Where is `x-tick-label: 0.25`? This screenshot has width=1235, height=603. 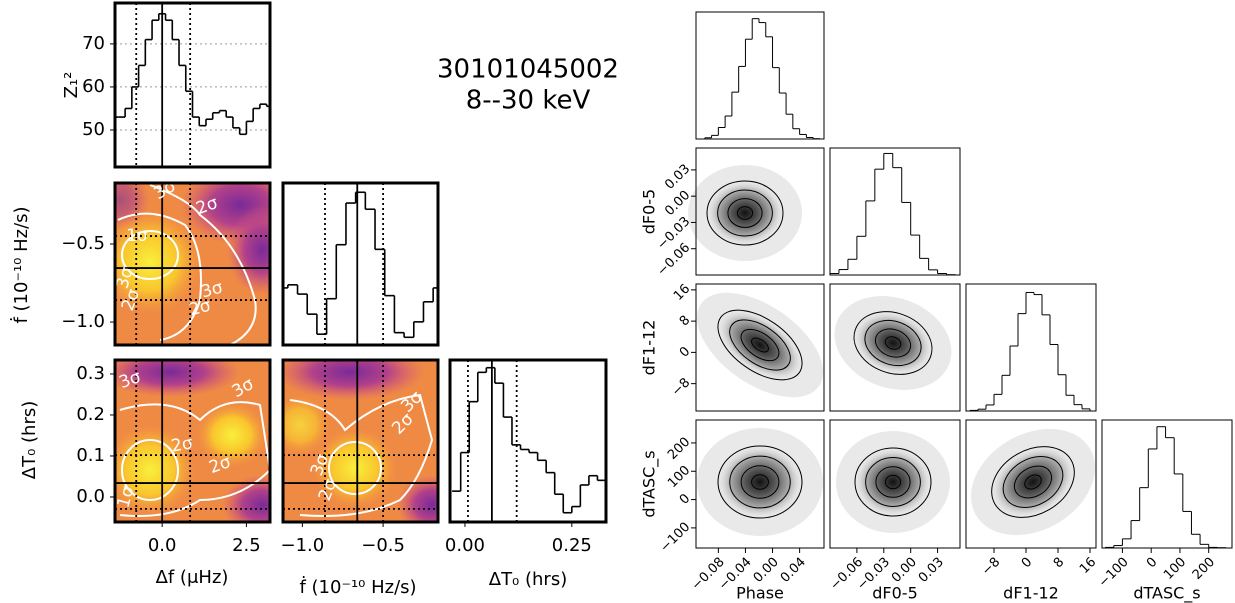
x-tick-label: 0.25 is located at coordinates (572, 545).